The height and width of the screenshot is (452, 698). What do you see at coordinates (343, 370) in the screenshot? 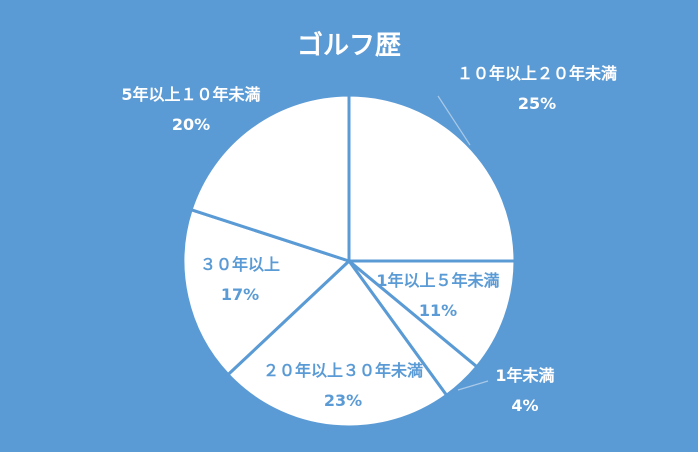
I see `slice-label: ２０年以上３０年未満` at bounding box center [343, 370].